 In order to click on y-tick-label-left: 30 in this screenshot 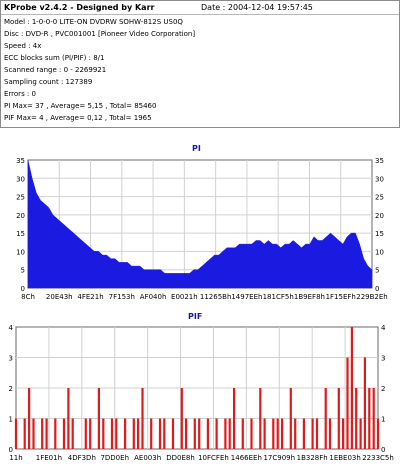, I will do `click(20, 179)`.